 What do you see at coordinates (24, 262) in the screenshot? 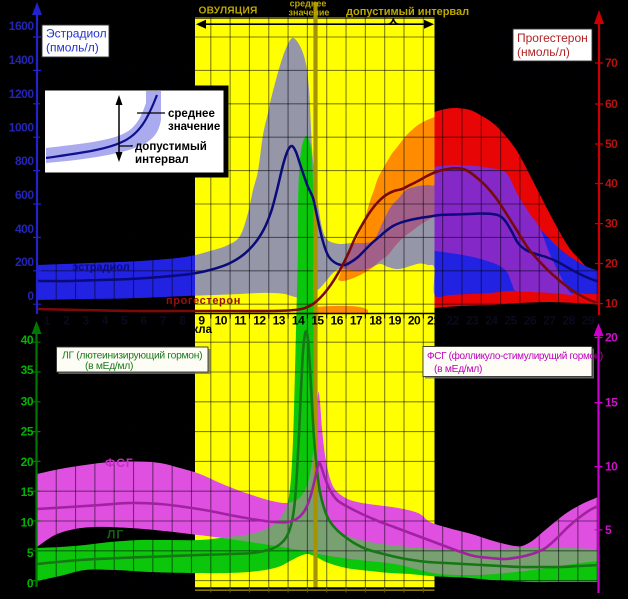
I see `svg-text: 200` at bounding box center [24, 262].